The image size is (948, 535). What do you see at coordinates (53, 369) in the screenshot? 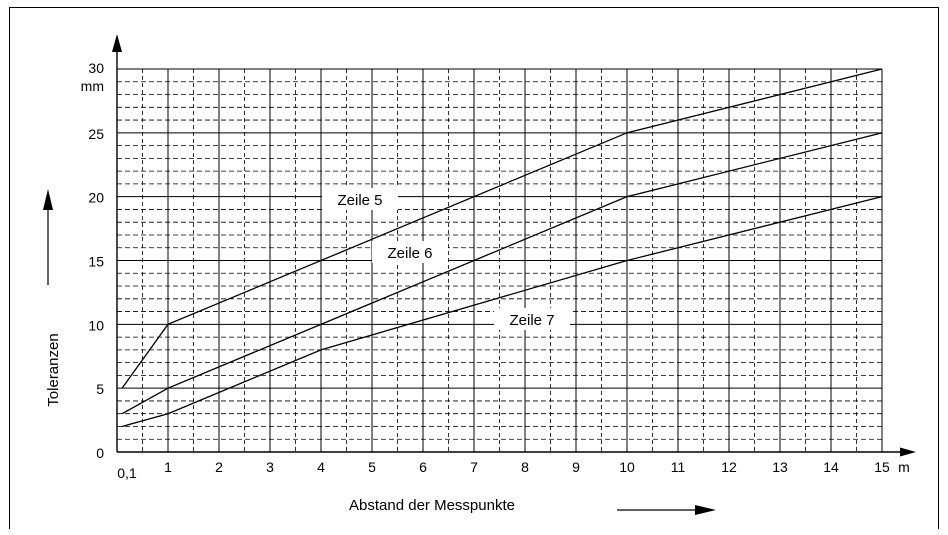
I see `y-axis-title: Toleranzen` at bounding box center [53, 369].